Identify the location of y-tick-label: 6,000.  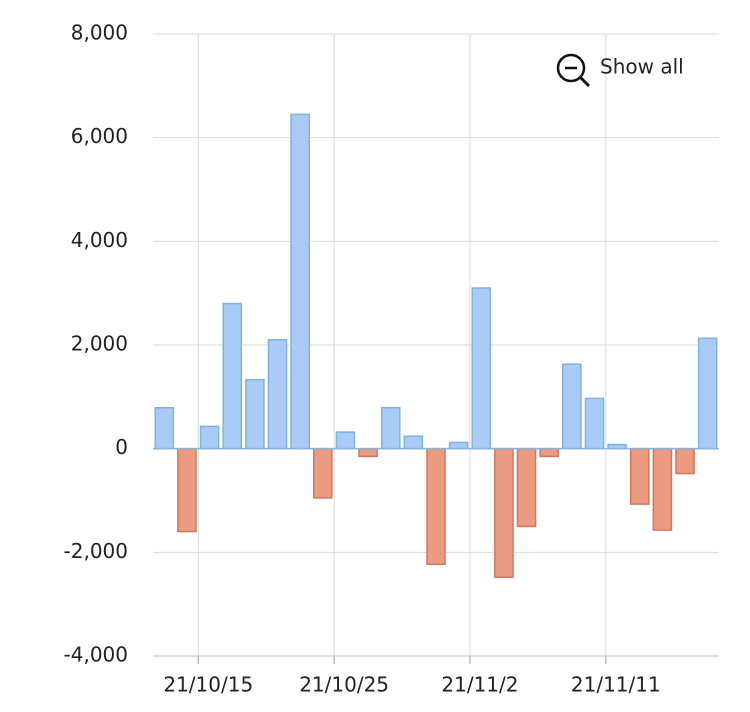
(99, 136).